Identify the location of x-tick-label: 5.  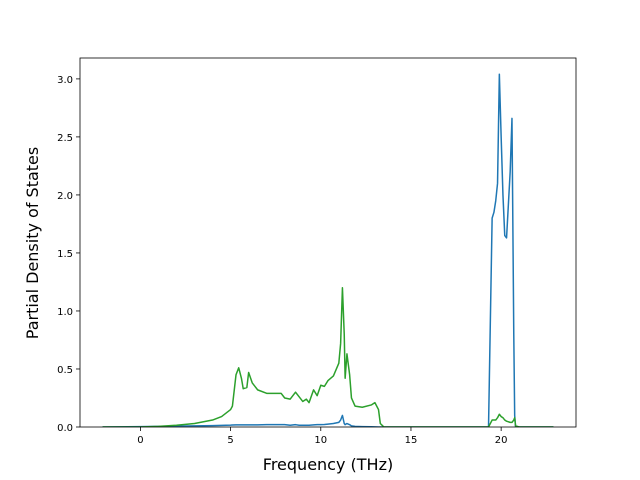
(230, 440).